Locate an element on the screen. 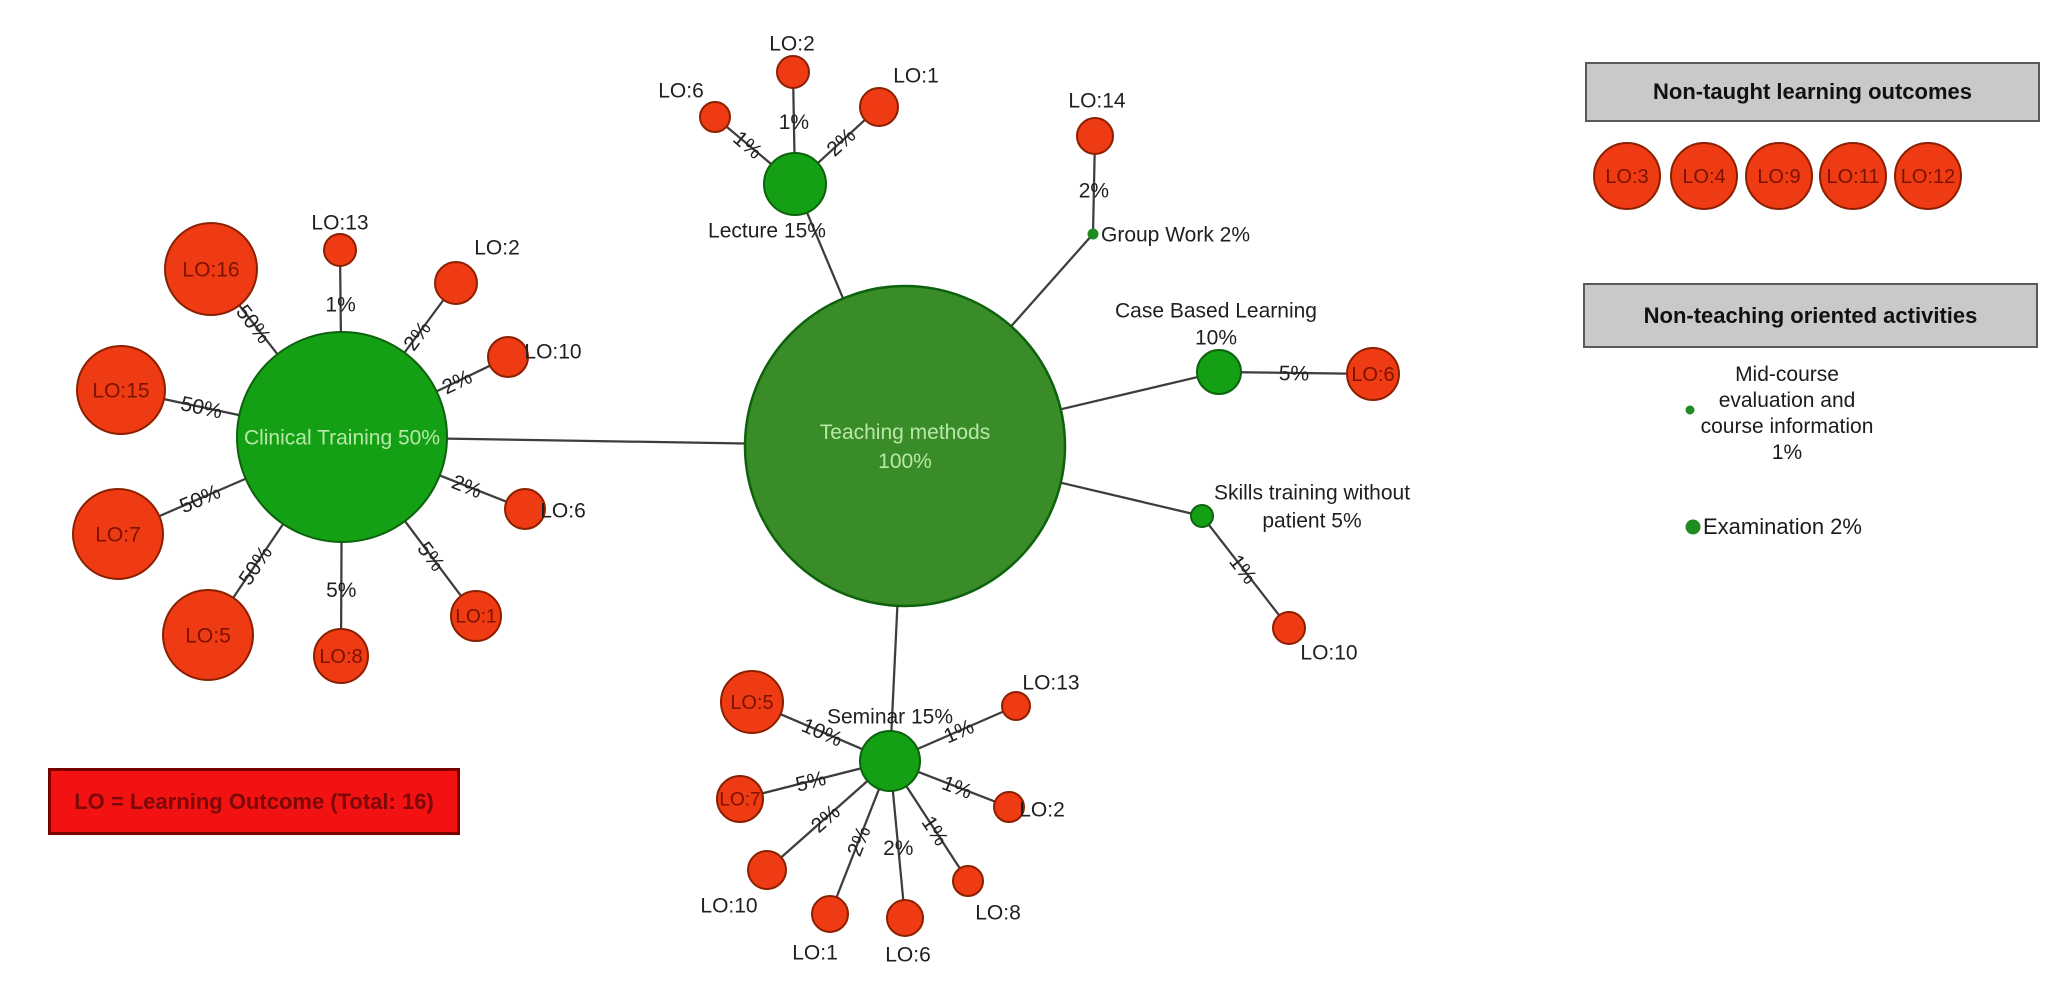 The width and height of the screenshot is (2059, 1001). edge-group-work--lo14-groupwork is located at coordinates (1093, 191).